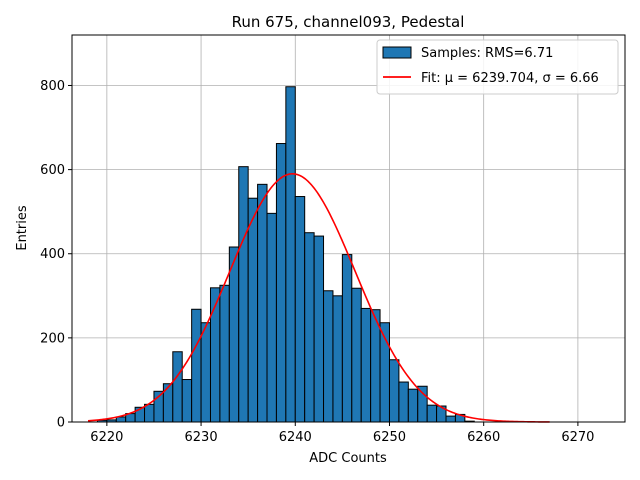 The width and height of the screenshot is (640, 480). Describe the element at coordinates (52, 170) in the screenshot. I see `y-tick-label: 600` at that location.